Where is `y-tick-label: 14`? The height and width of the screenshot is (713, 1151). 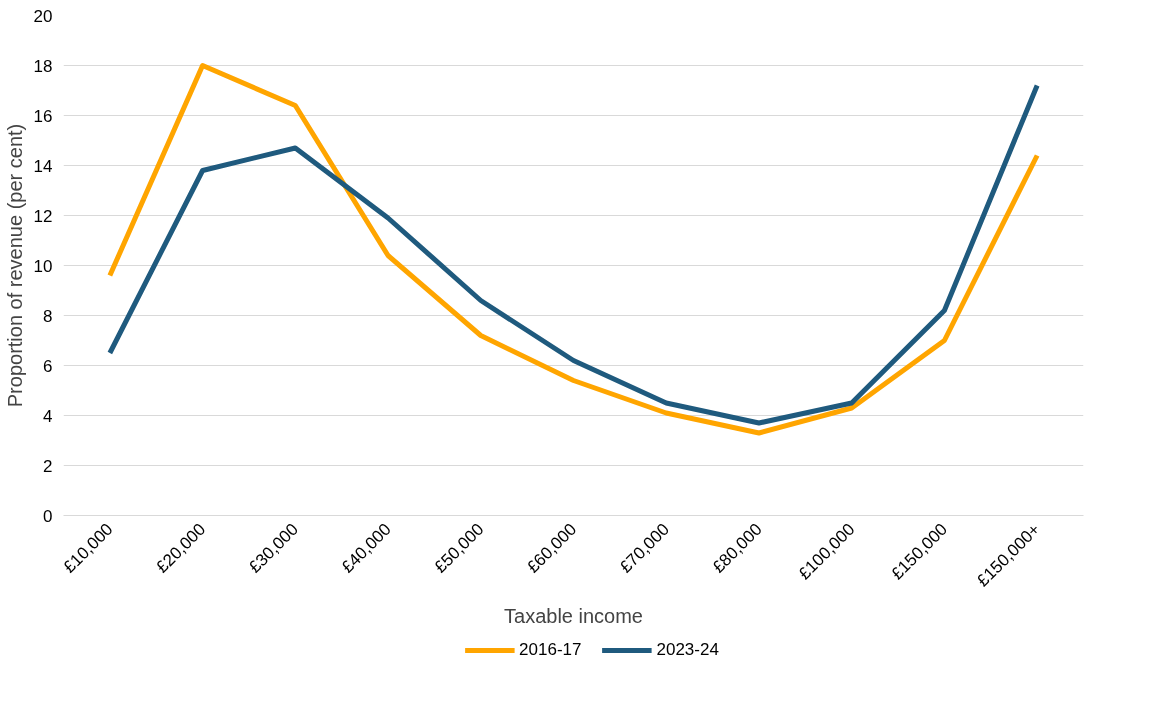 y-tick-label: 14 is located at coordinates (43, 166).